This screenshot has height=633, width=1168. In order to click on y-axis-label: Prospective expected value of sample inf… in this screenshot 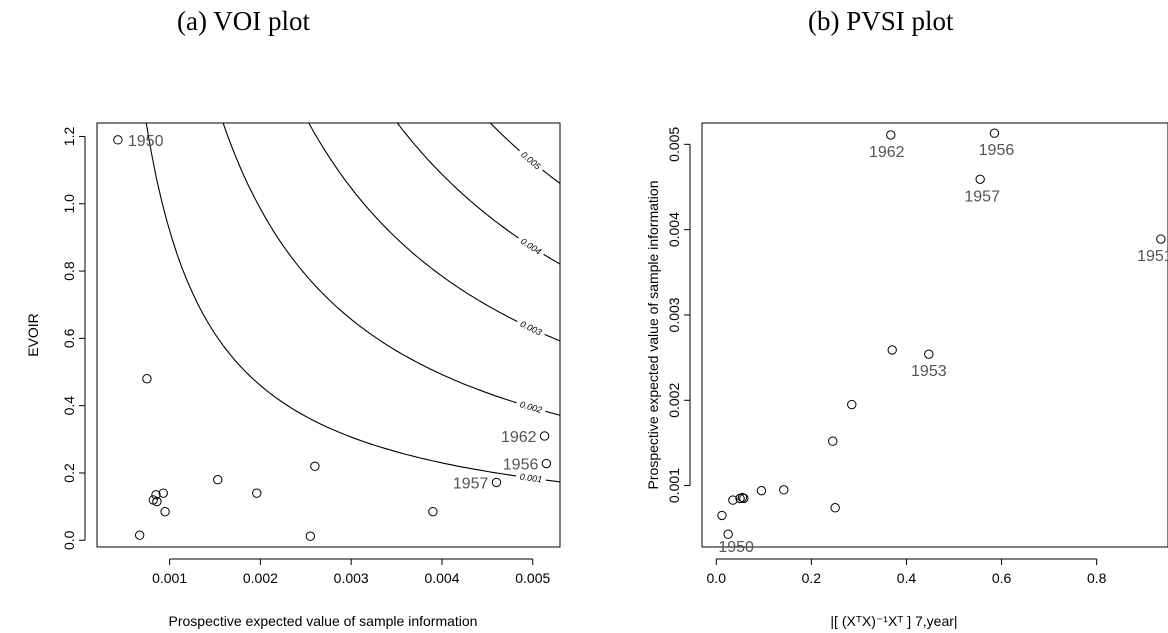, I will do `click(653, 335)`.